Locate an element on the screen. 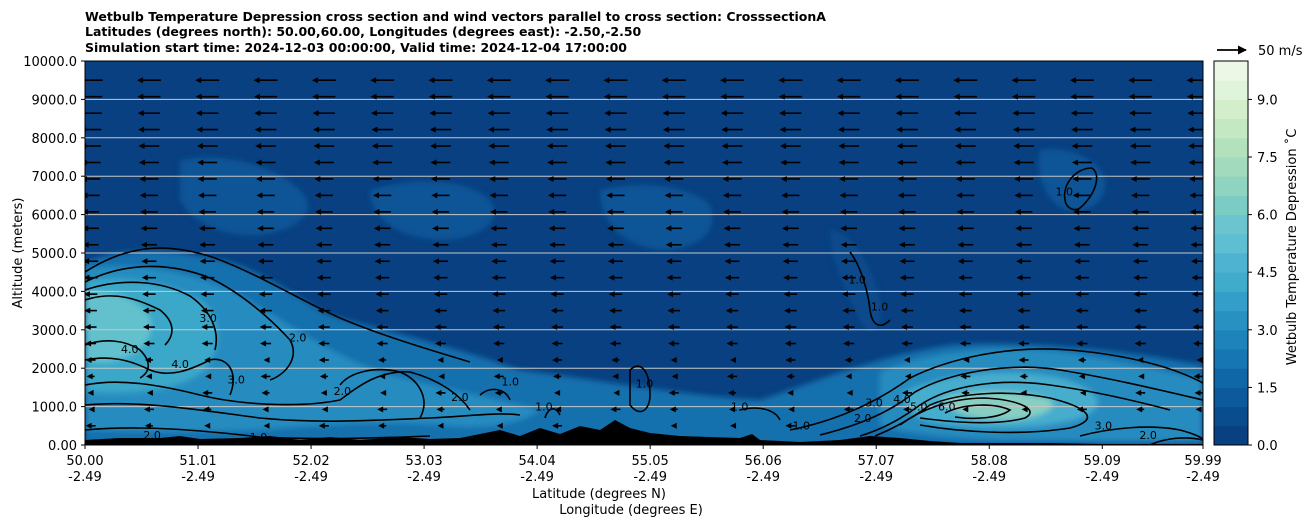 The image size is (1312, 526). x-tick-label-latitude: 56.06 is located at coordinates (763, 461).